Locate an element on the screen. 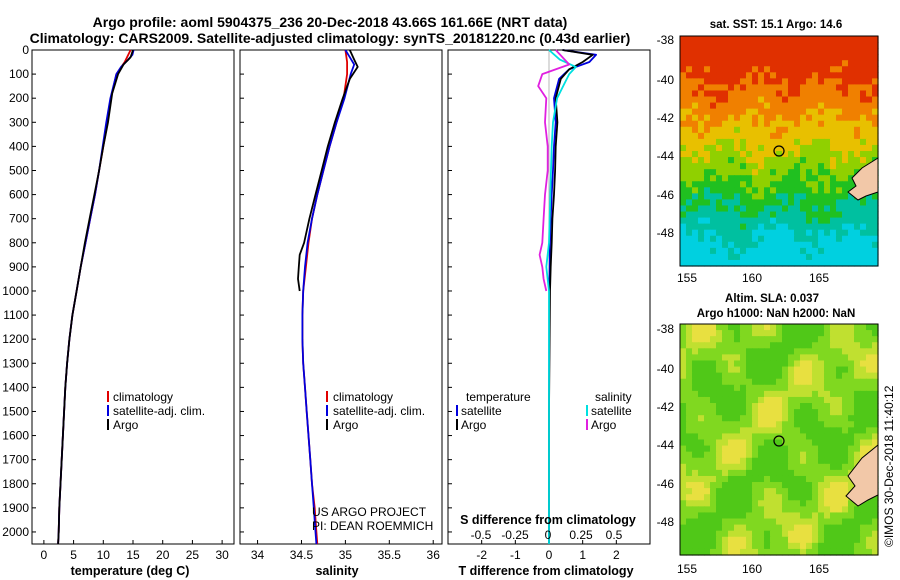 The image size is (900, 580). sst-map-xticks: 155 160 165 is located at coordinates (753, 278).